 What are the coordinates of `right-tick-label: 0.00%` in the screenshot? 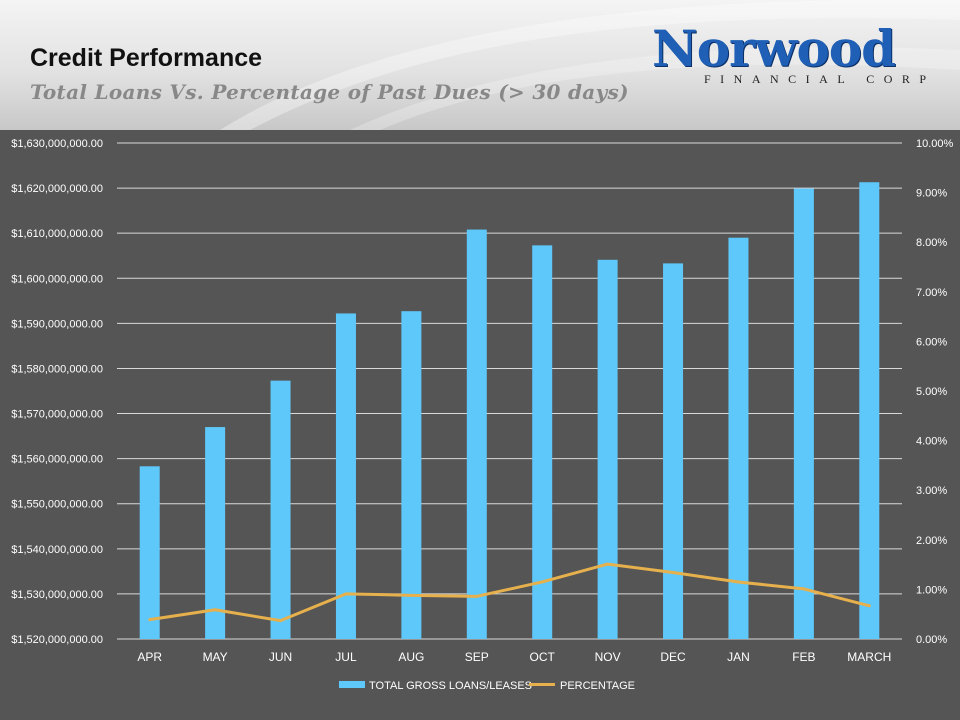 It's located at (931, 640).